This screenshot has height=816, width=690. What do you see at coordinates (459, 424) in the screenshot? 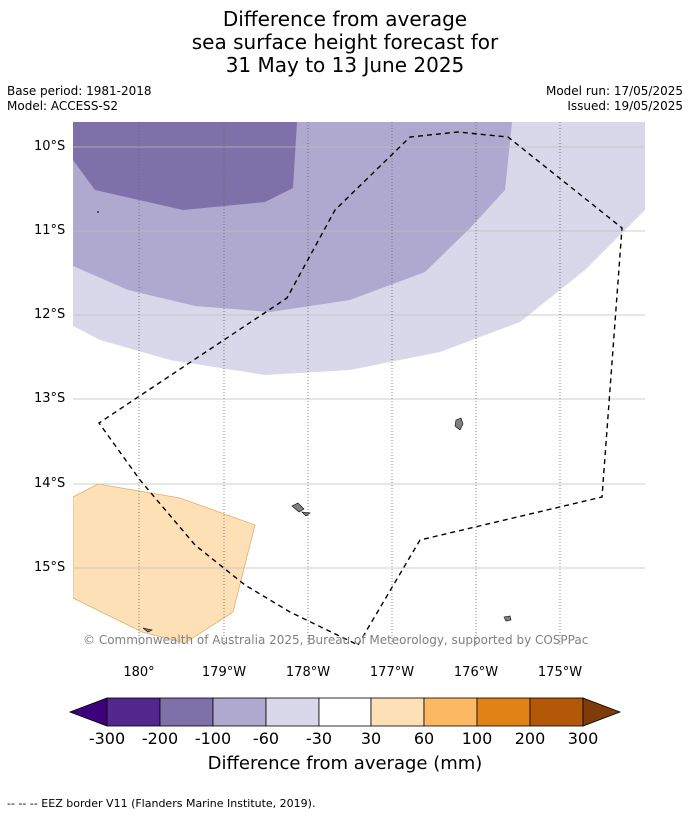
I see `island-rotuma` at bounding box center [459, 424].